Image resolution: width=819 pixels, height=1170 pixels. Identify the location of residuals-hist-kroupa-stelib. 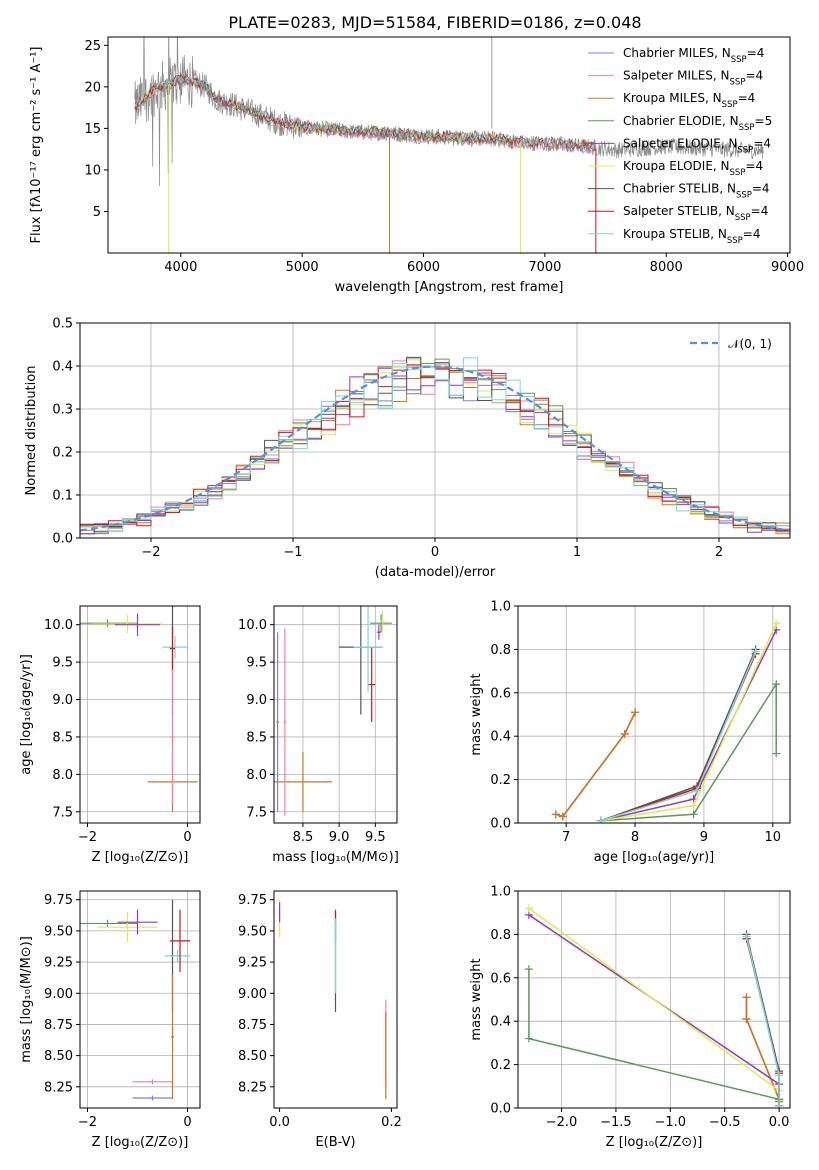
(435, 444).